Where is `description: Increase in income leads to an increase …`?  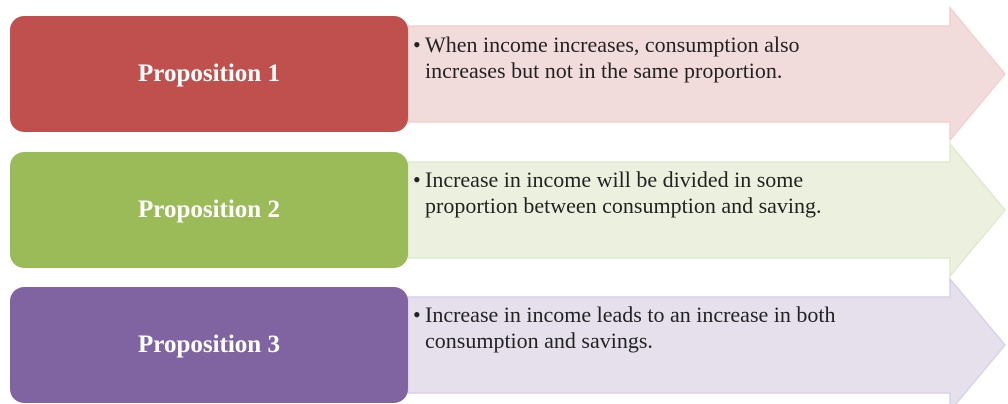 description: Increase in income leads to an increase … is located at coordinates (624, 328).